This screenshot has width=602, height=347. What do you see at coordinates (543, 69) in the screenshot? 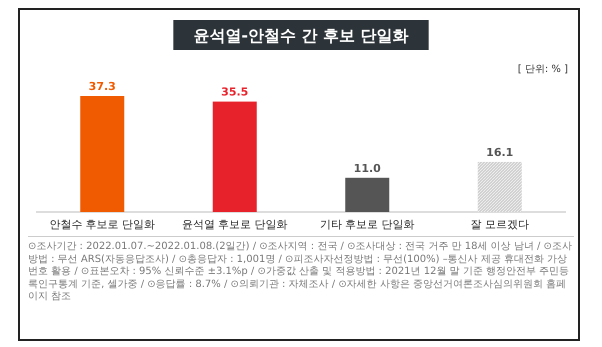
I see `chart-subtitle: [ 단위: % ]` at bounding box center [543, 69].